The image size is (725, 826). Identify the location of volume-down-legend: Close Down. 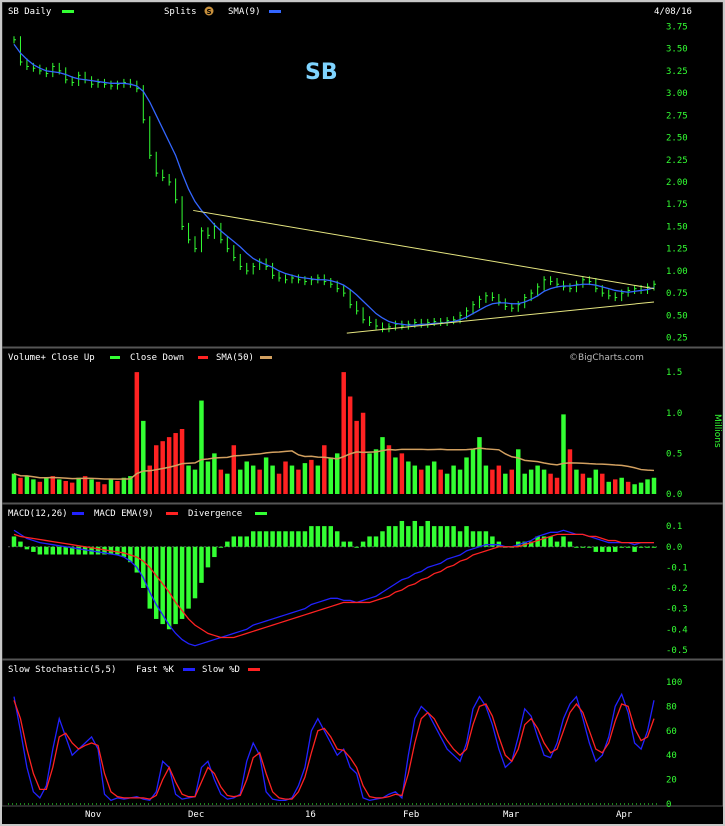
(157, 358).